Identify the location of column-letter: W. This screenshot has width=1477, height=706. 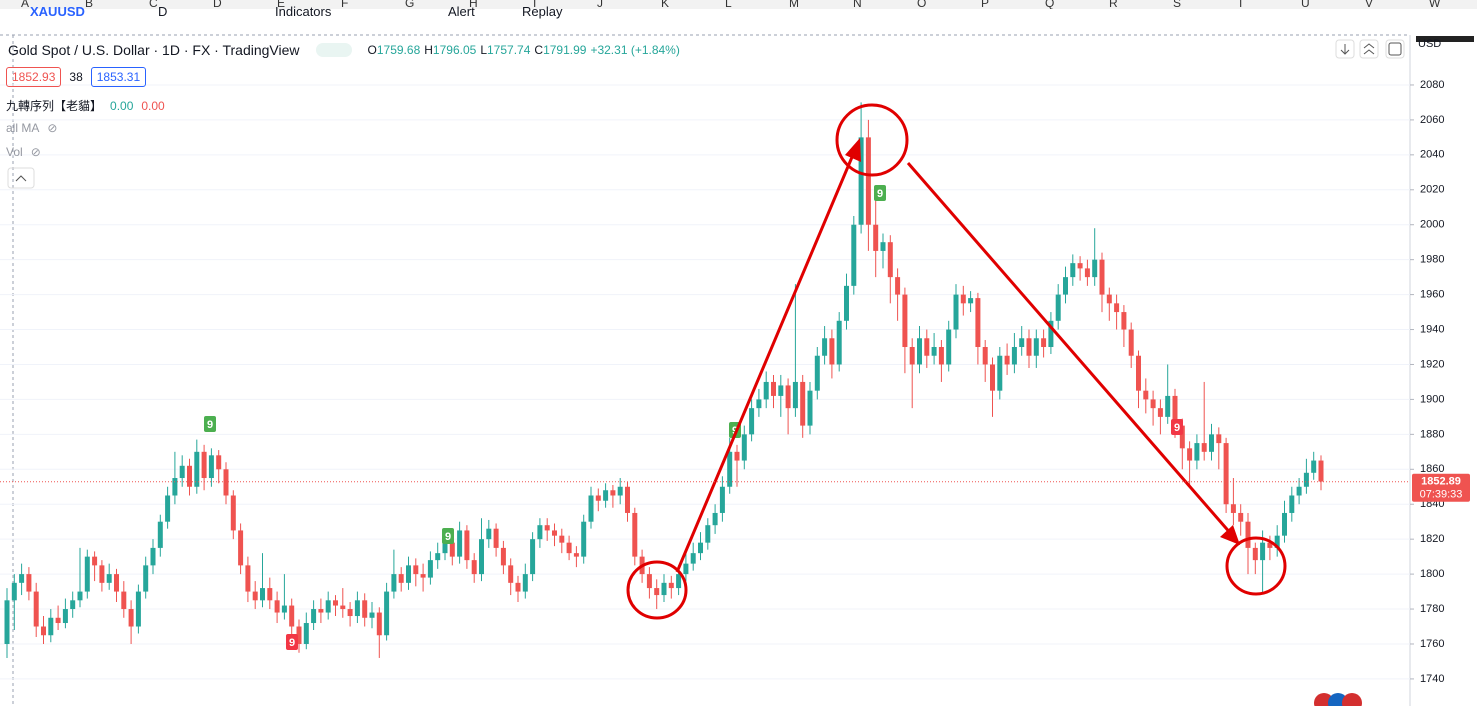
(1435, 4).